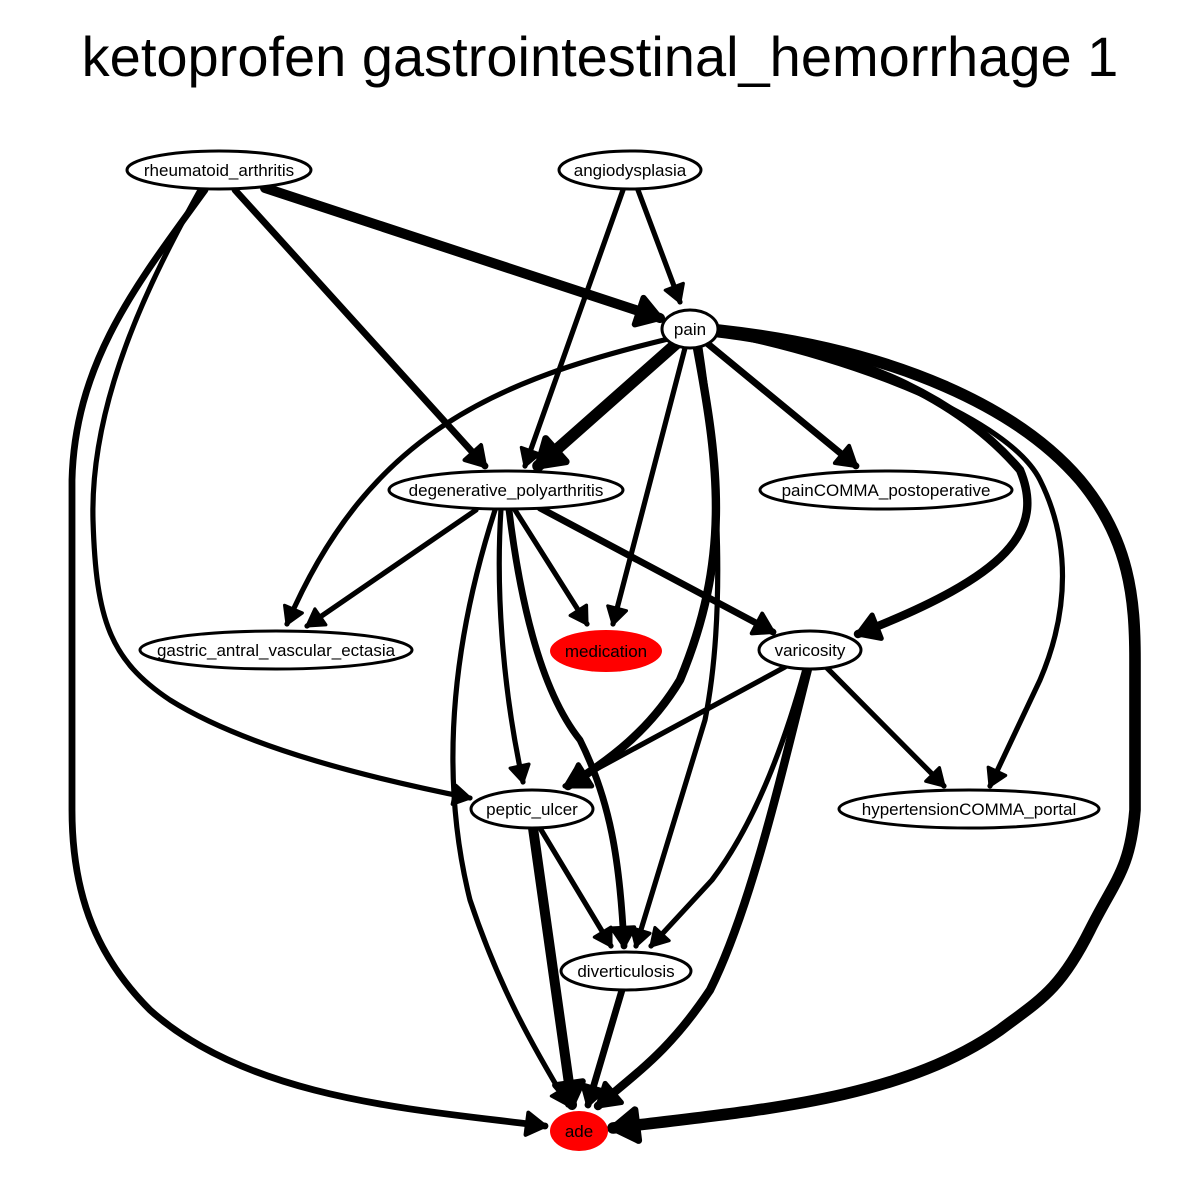 The width and height of the screenshot is (1200, 1200). I want to click on edge-peptic-ulcer-to-diverticulosis, so click(575, 887).